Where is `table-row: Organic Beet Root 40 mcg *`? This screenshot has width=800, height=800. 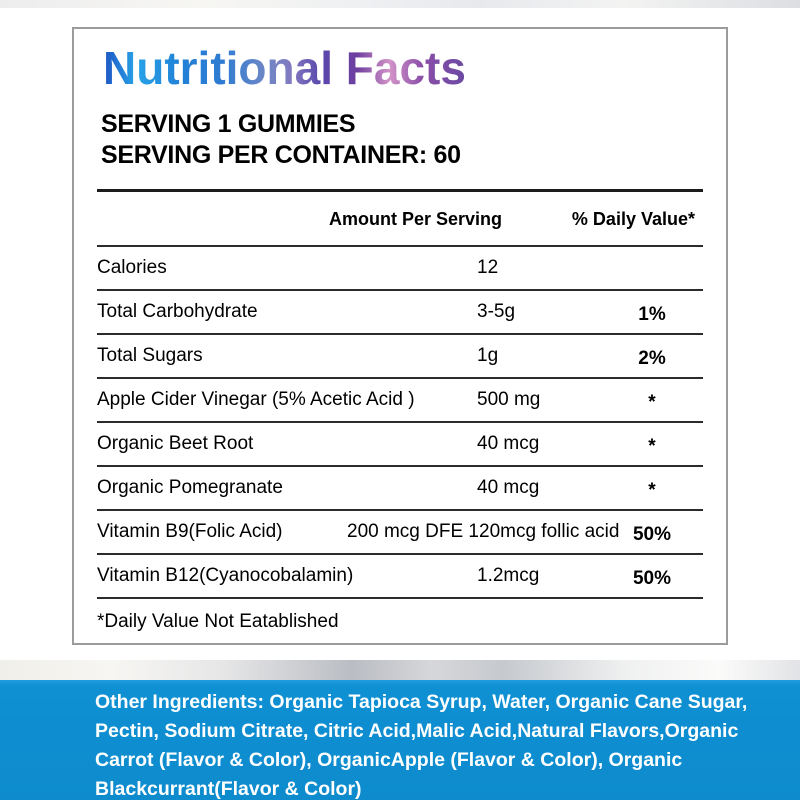 table-row: Organic Beet Root 40 mcg * is located at coordinates (400, 445).